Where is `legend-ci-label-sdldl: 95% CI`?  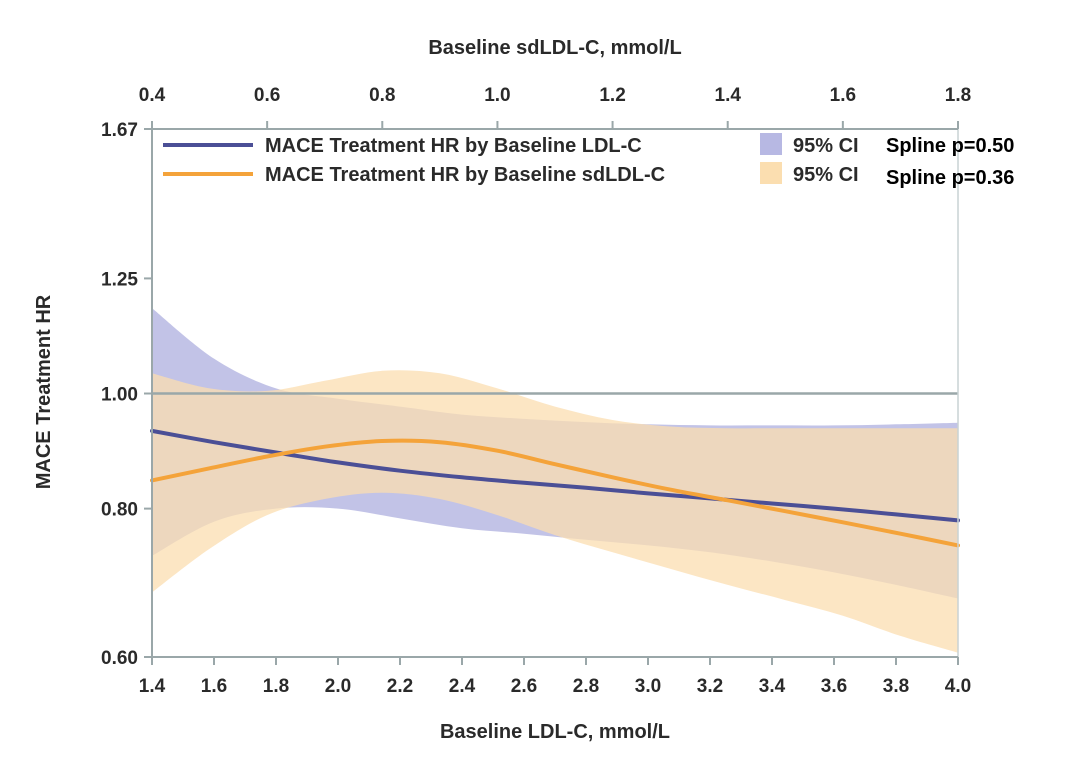 legend-ci-label-sdldl: 95% CI is located at coordinates (826, 175).